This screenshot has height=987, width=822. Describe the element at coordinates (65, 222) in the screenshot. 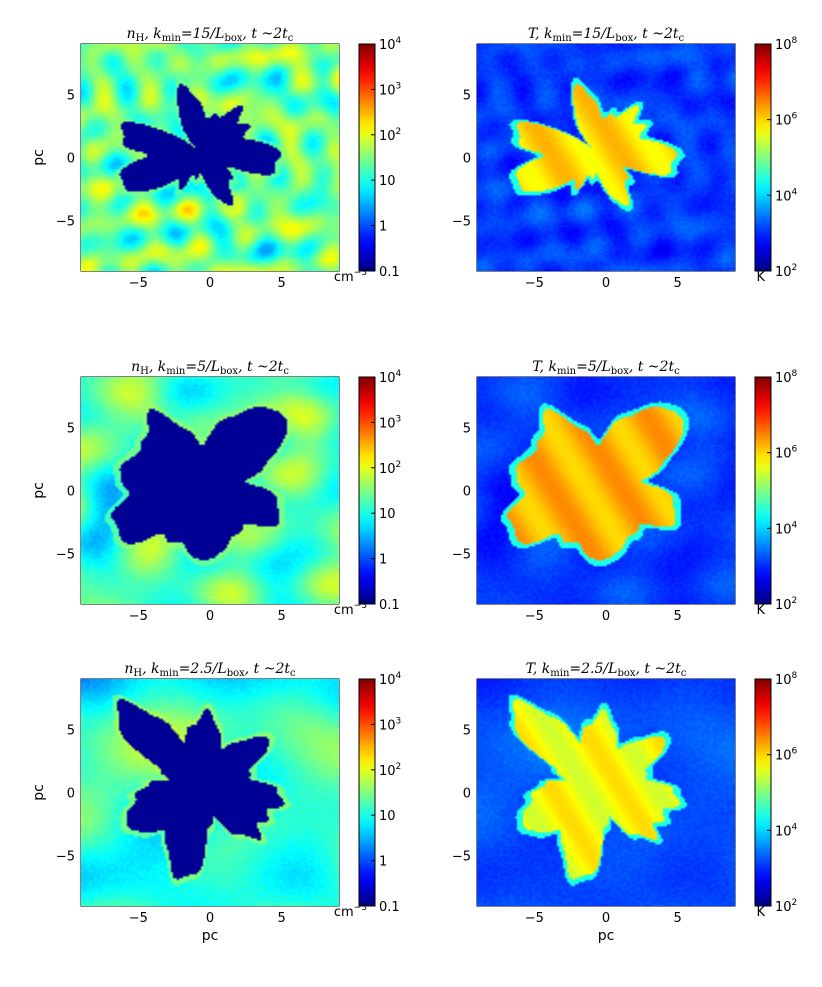

I see `y-tick-label: −5` at that location.